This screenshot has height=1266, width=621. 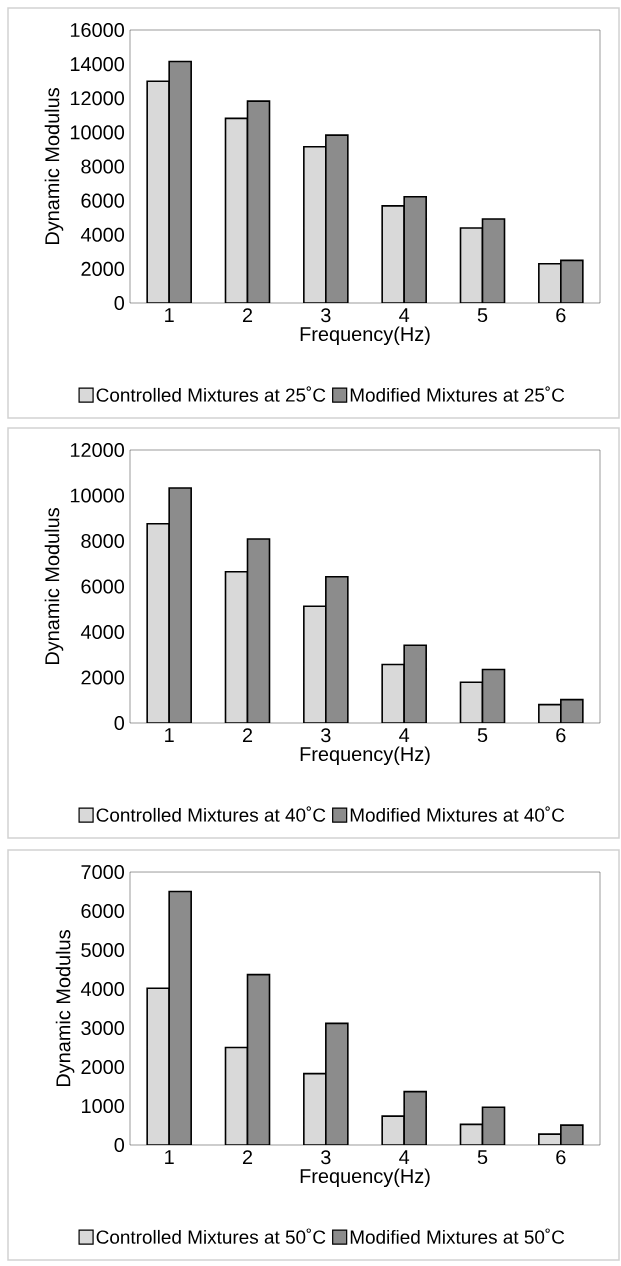 I want to click on legend-label: Controlled Mixtures at 25˚C, so click(x=211, y=394).